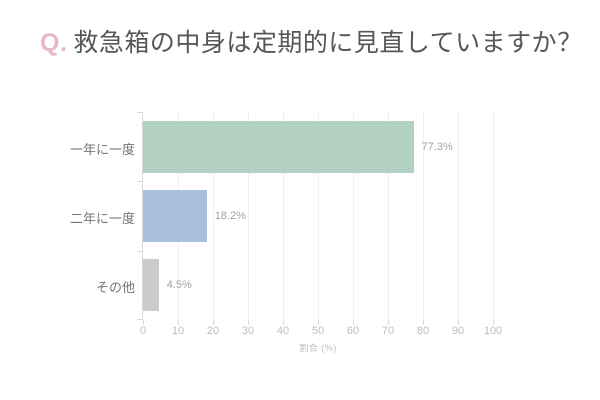 The image size is (600, 400). What do you see at coordinates (213, 331) in the screenshot?
I see `x-tick-label-20: 20` at bounding box center [213, 331].